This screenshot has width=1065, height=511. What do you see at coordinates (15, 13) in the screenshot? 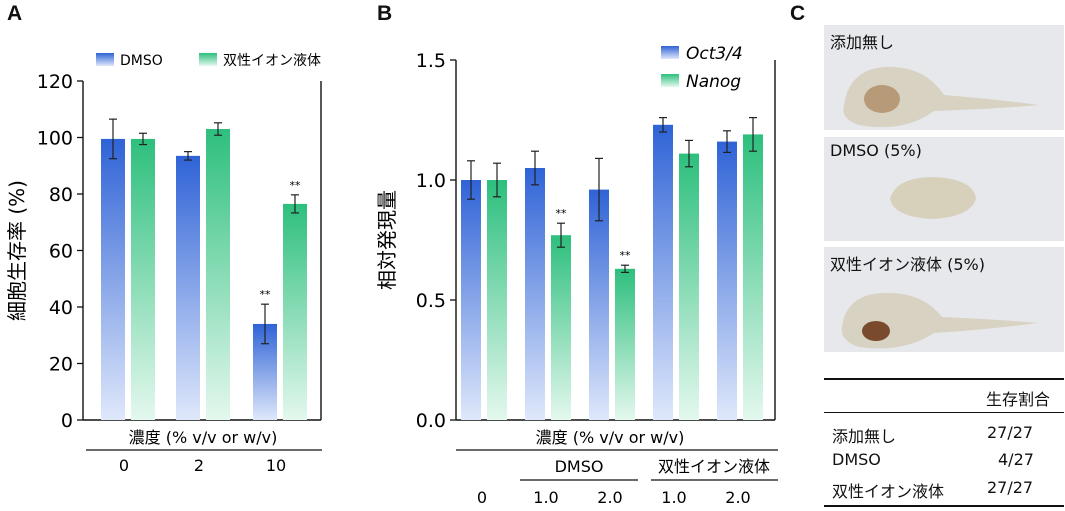
I see `panel-label-a: A` at bounding box center [15, 13].